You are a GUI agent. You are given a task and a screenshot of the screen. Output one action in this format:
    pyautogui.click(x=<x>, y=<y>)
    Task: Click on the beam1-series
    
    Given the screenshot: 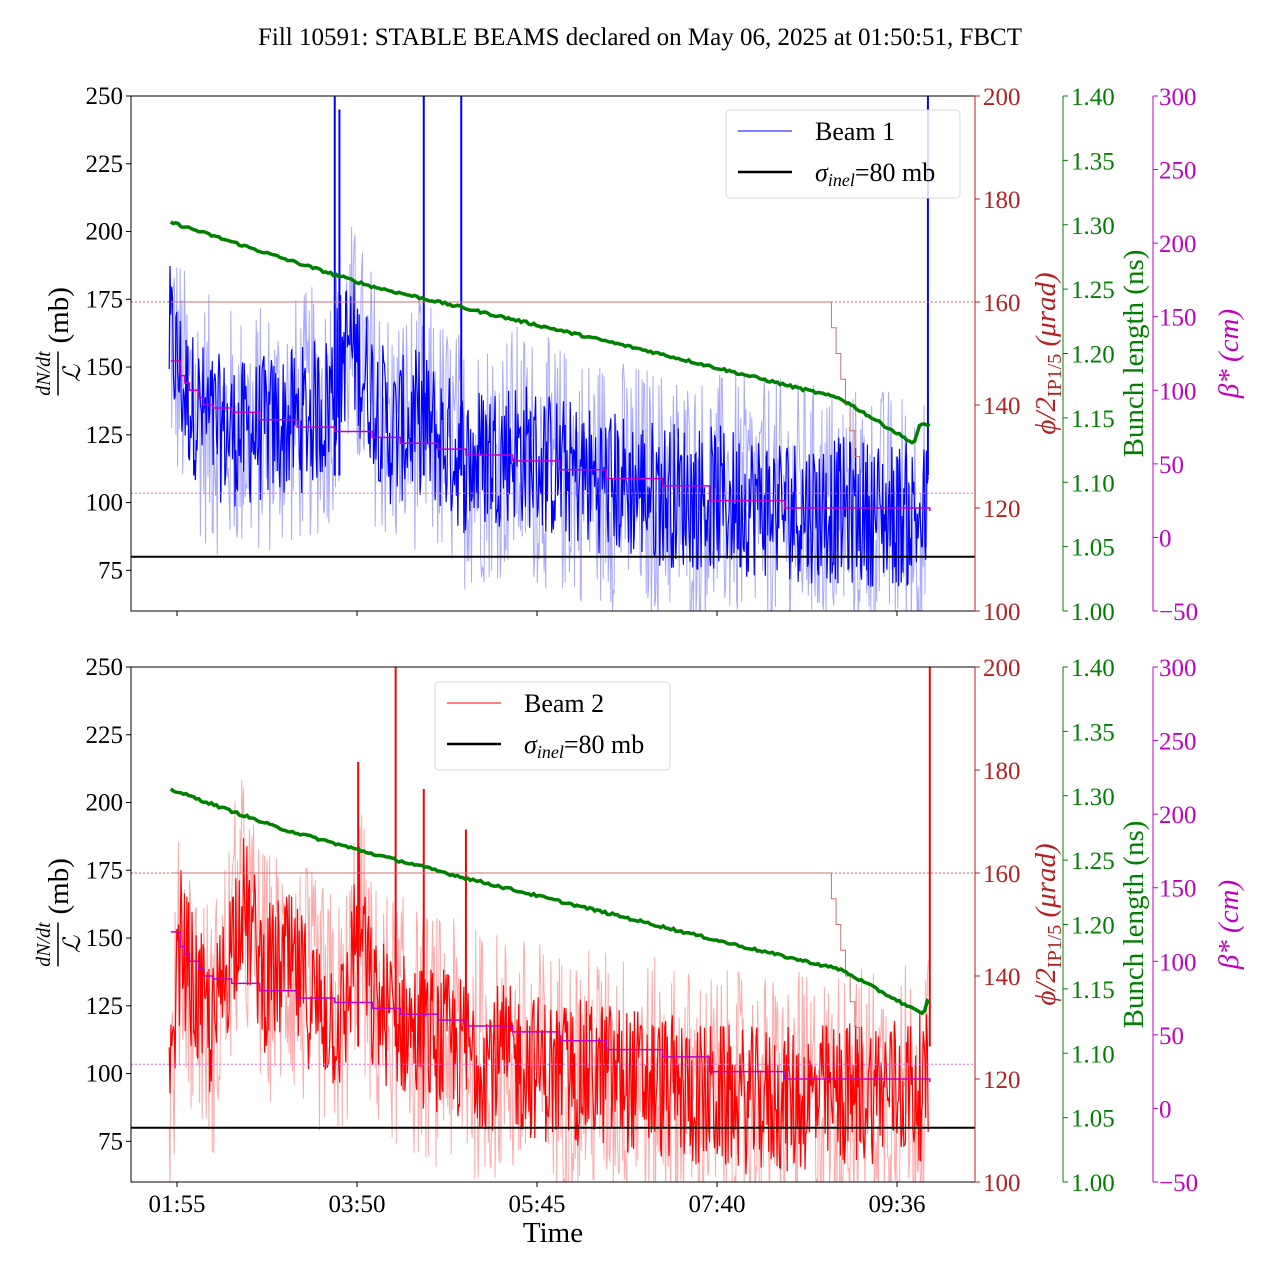 What is the action you would take?
    pyautogui.click(x=548, y=426)
    